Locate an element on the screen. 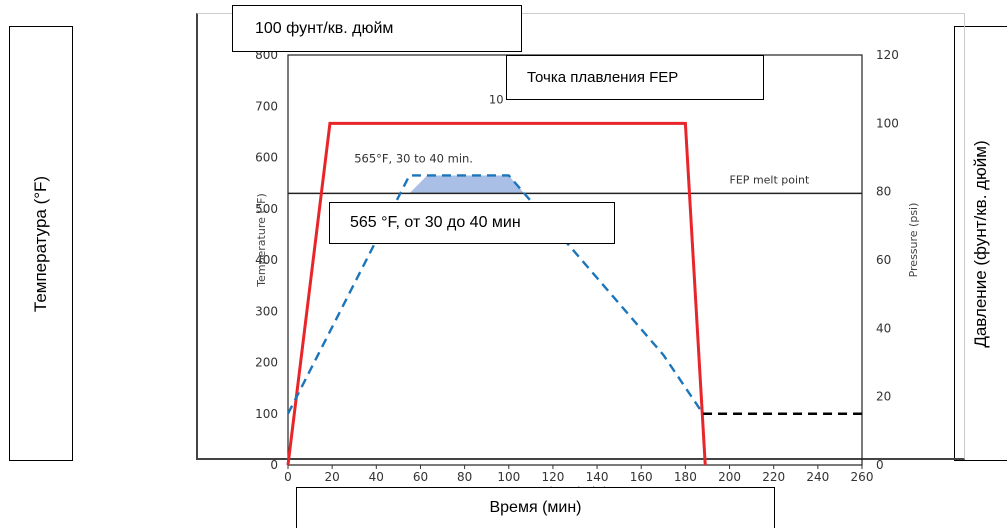 Image resolution: width=1007 pixels, height=528 pixels. x-tick-label: 0 is located at coordinates (288, 477).